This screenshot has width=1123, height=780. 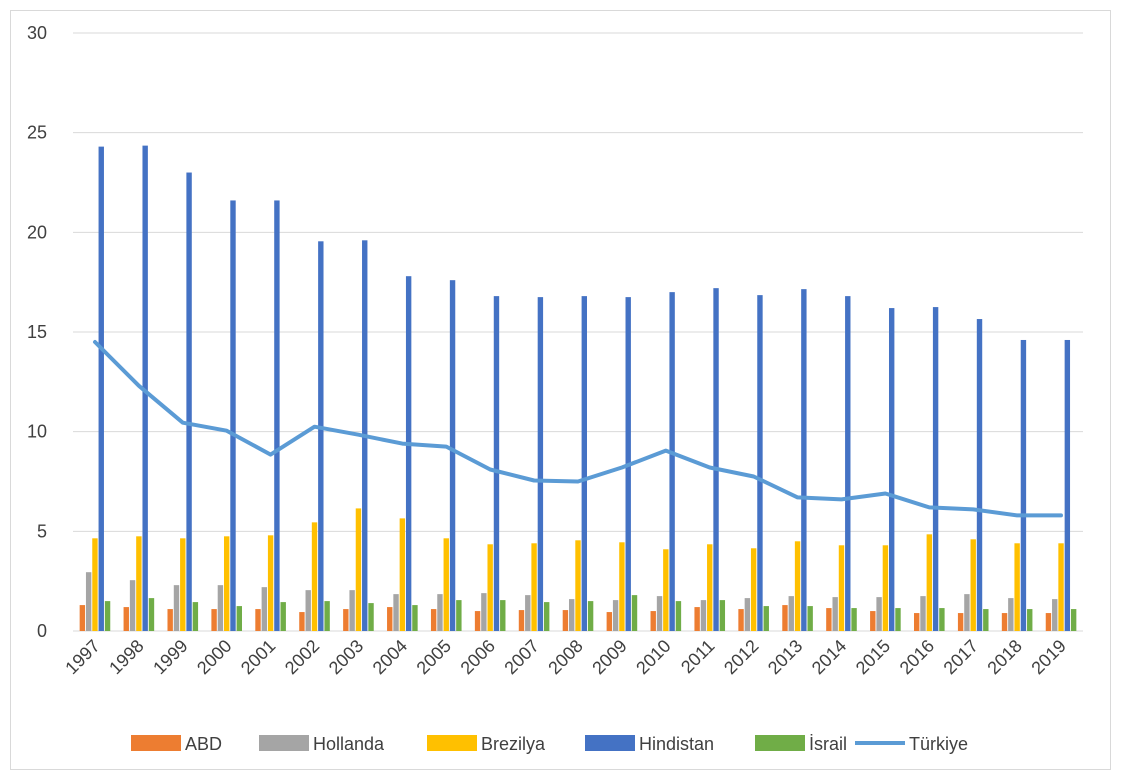 I want to click on x-tick-label: 2003, so click(x=346, y=657).